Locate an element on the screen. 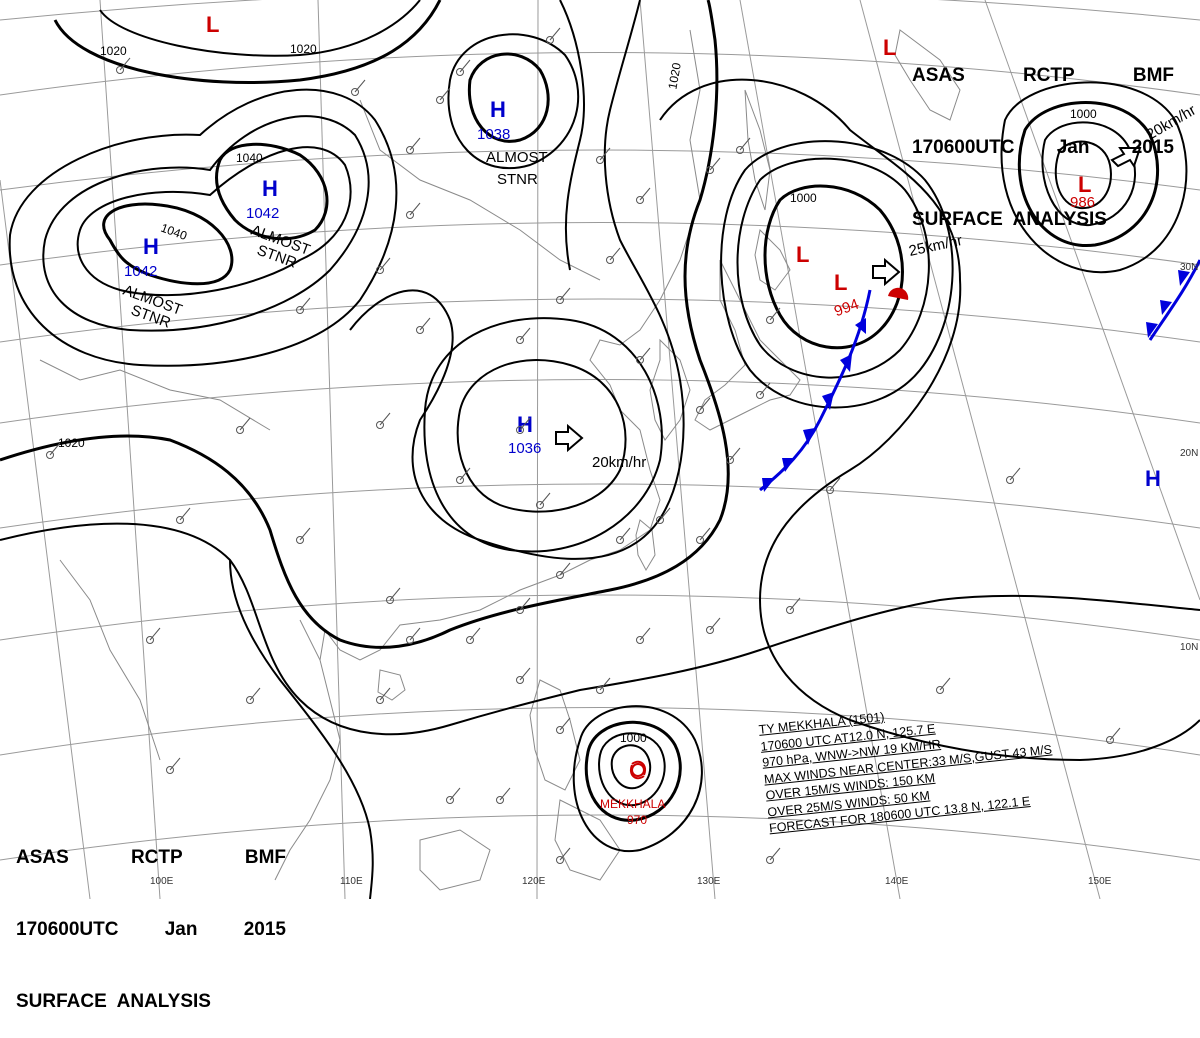  luzon-coast is located at coordinates (555, 735).